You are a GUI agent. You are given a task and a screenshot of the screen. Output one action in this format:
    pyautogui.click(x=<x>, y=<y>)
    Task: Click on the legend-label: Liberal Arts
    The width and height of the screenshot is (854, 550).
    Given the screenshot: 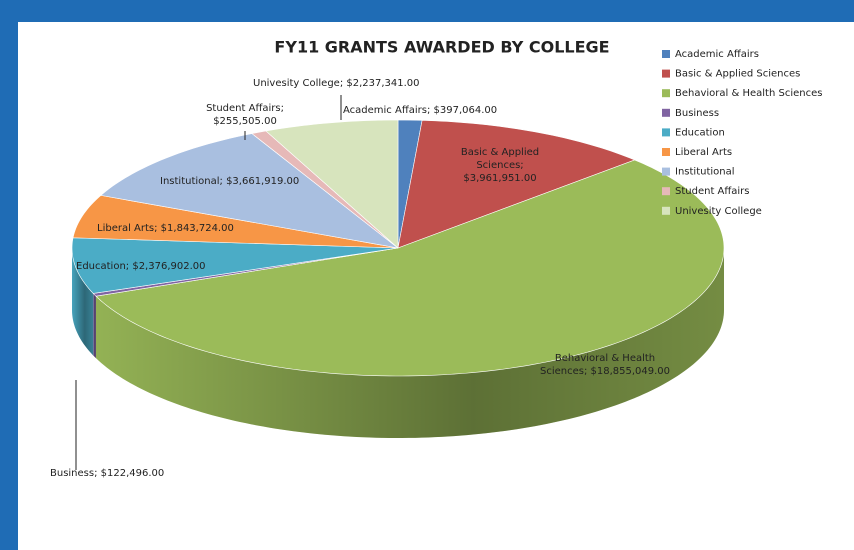 What is the action you would take?
    pyautogui.click(x=703, y=152)
    